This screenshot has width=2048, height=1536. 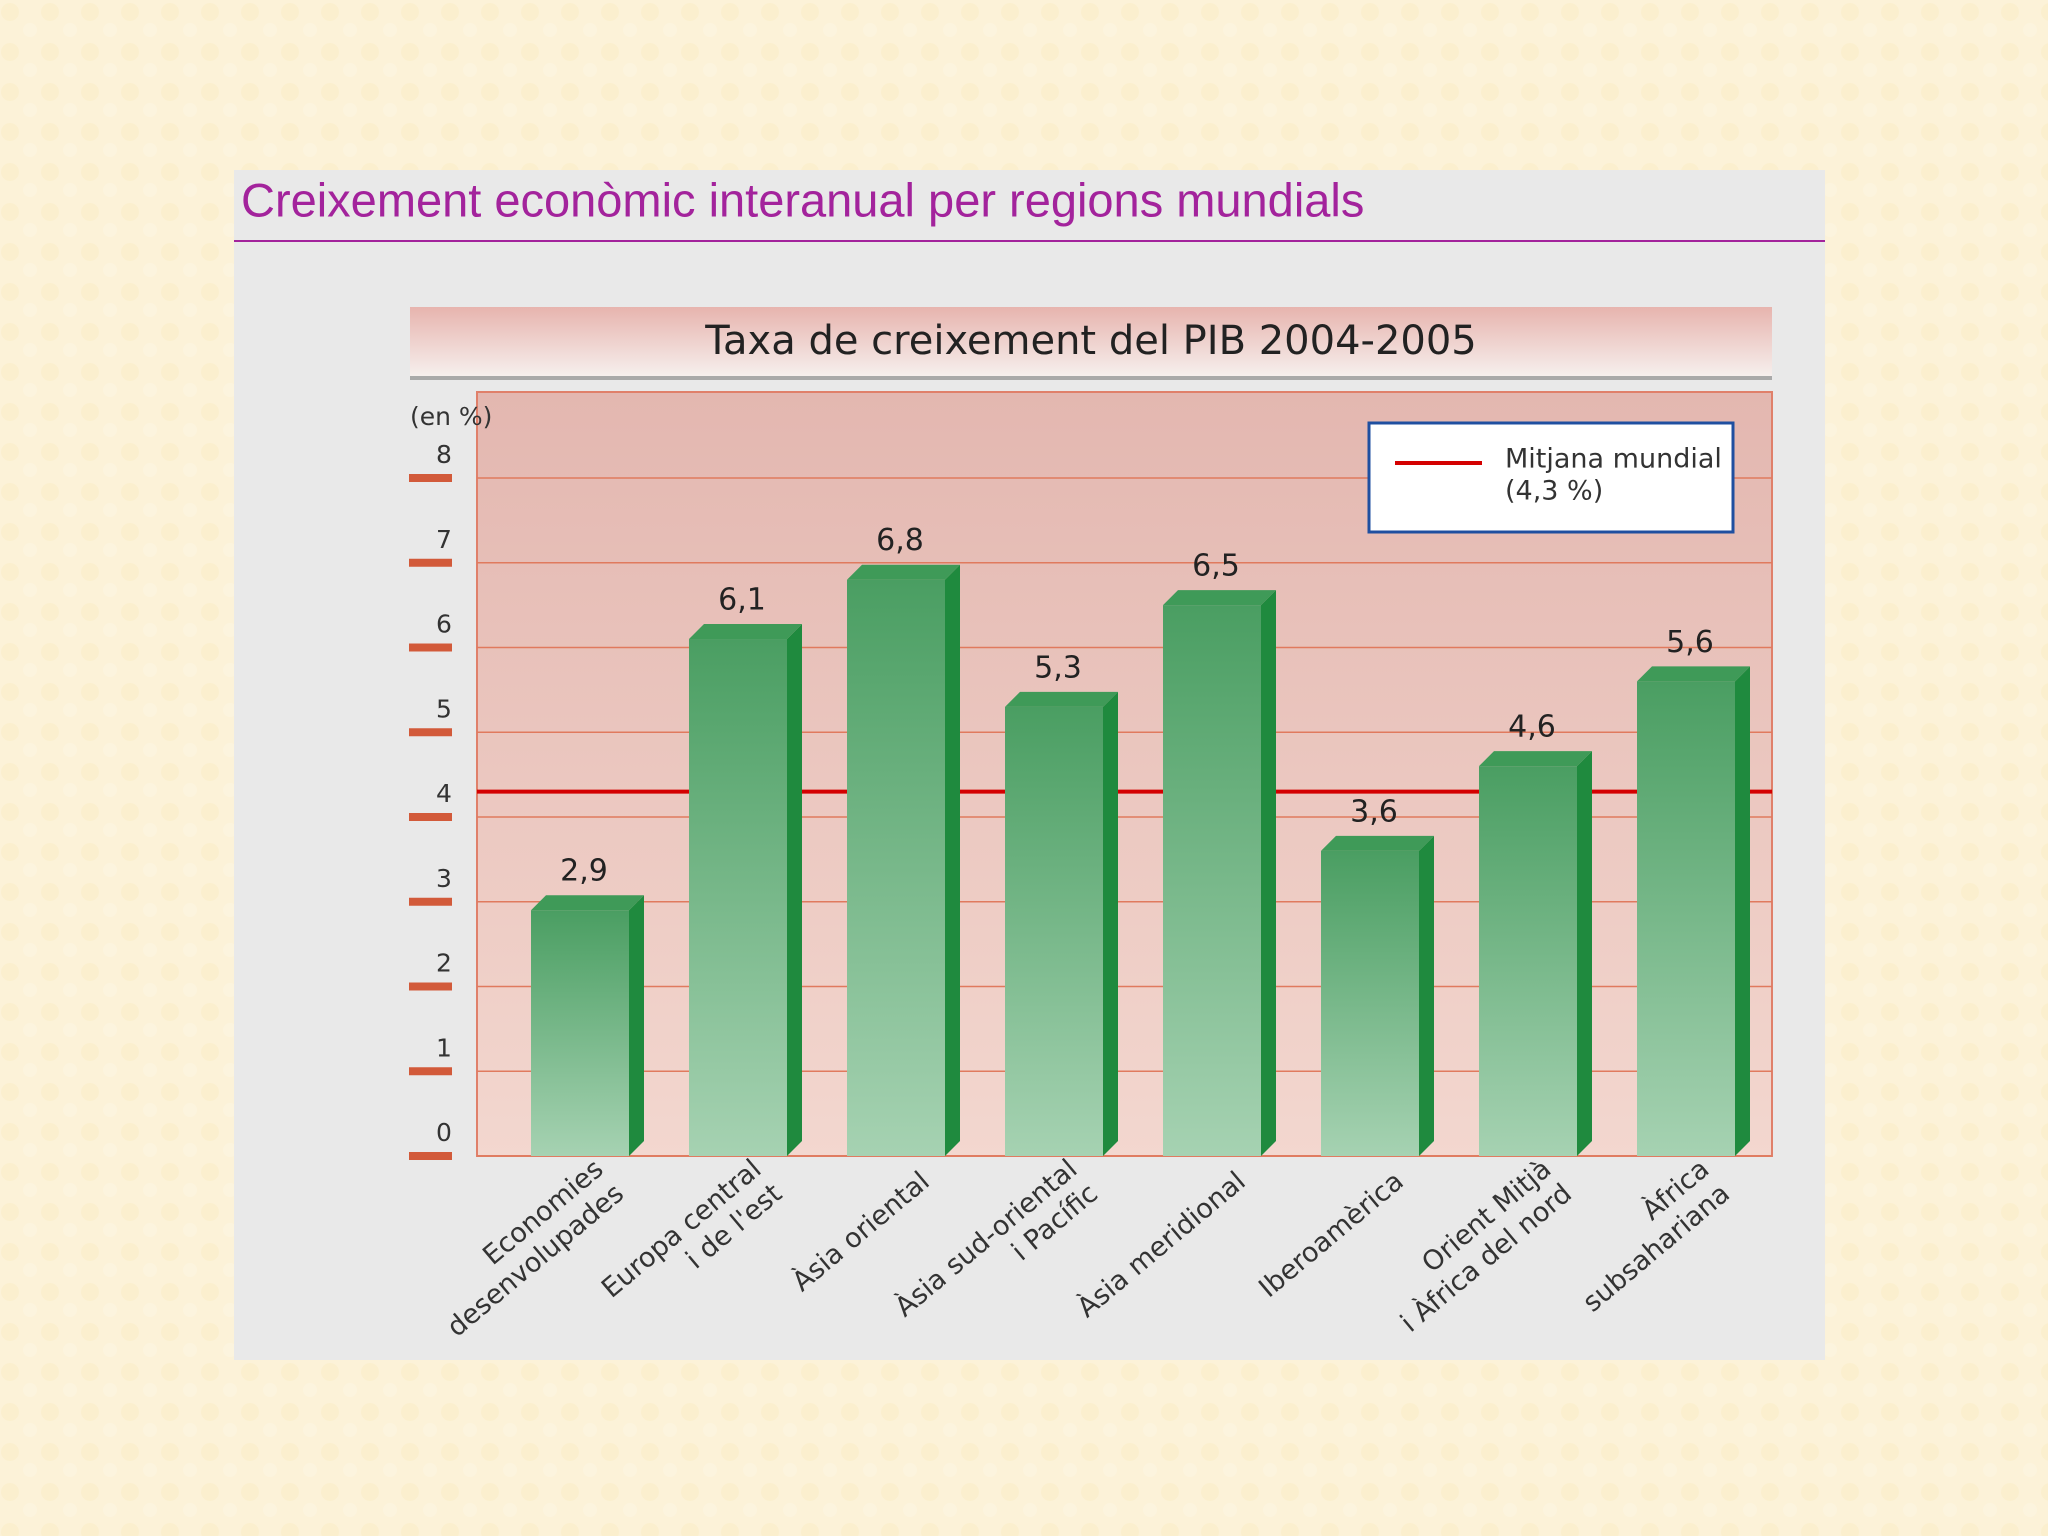 What do you see at coordinates (1613, 459) in the screenshot?
I see `legend-label: Mitjana mundial` at bounding box center [1613, 459].